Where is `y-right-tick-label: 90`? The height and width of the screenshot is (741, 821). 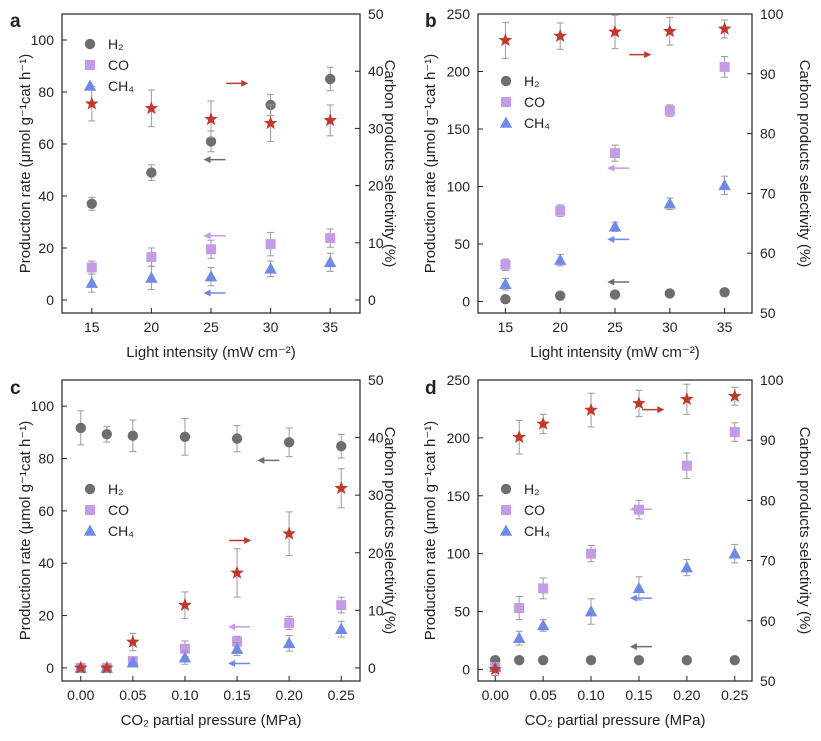
y-right-tick-label: 90 is located at coordinates (768, 74).